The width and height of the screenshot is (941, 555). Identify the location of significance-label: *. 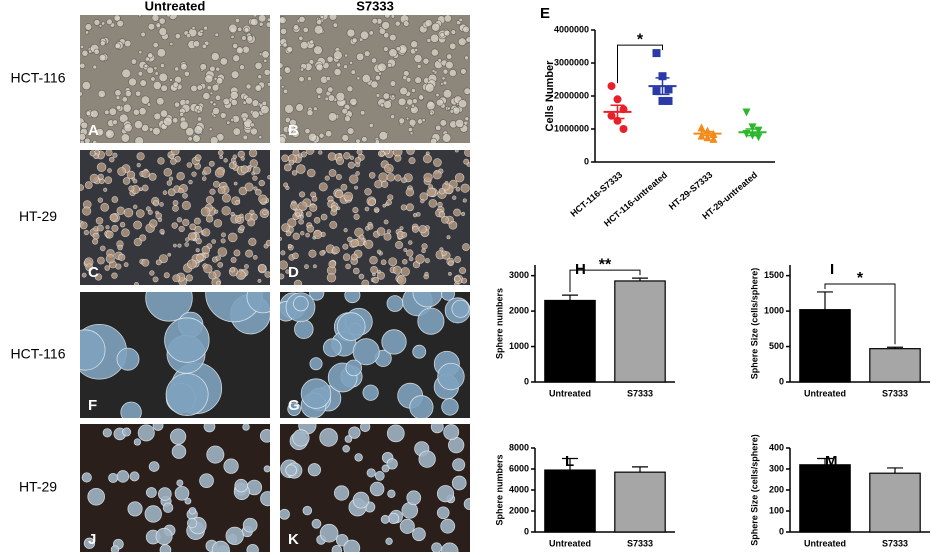
(860, 278).